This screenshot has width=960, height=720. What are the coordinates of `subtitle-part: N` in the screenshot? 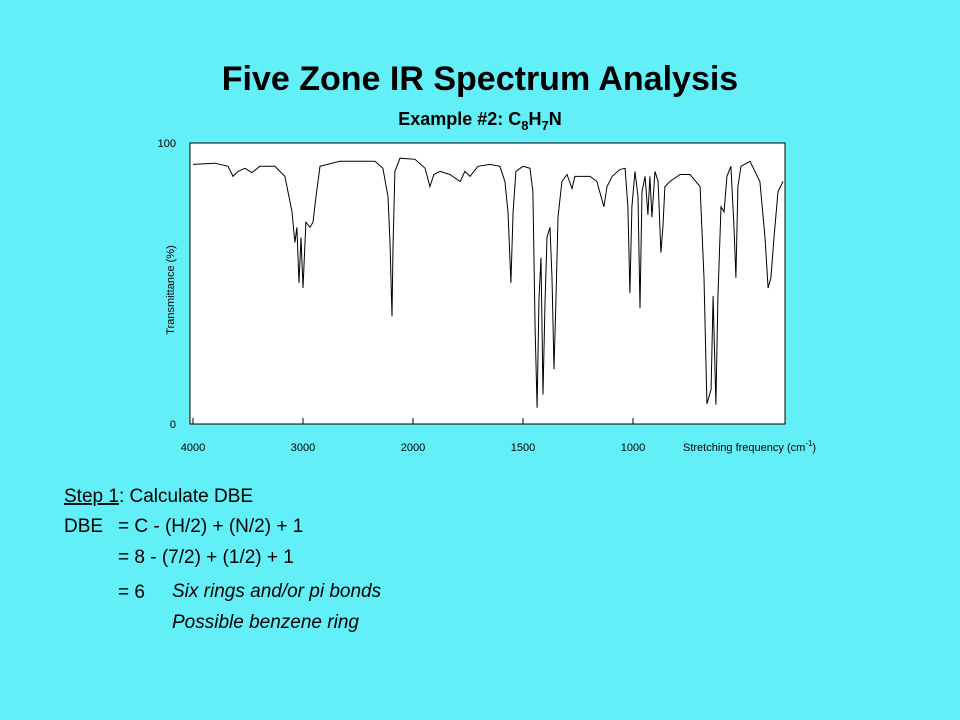 It's located at (555, 119).